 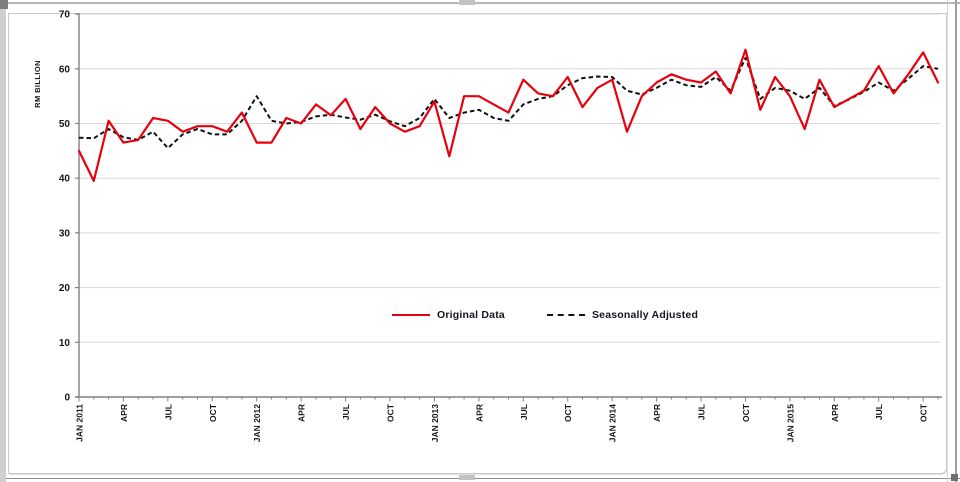 What do you see at coordinates (471, 315) in the screenshot?
I see `legend-label-original-data: Original Data` at bounding box center [471, 315].